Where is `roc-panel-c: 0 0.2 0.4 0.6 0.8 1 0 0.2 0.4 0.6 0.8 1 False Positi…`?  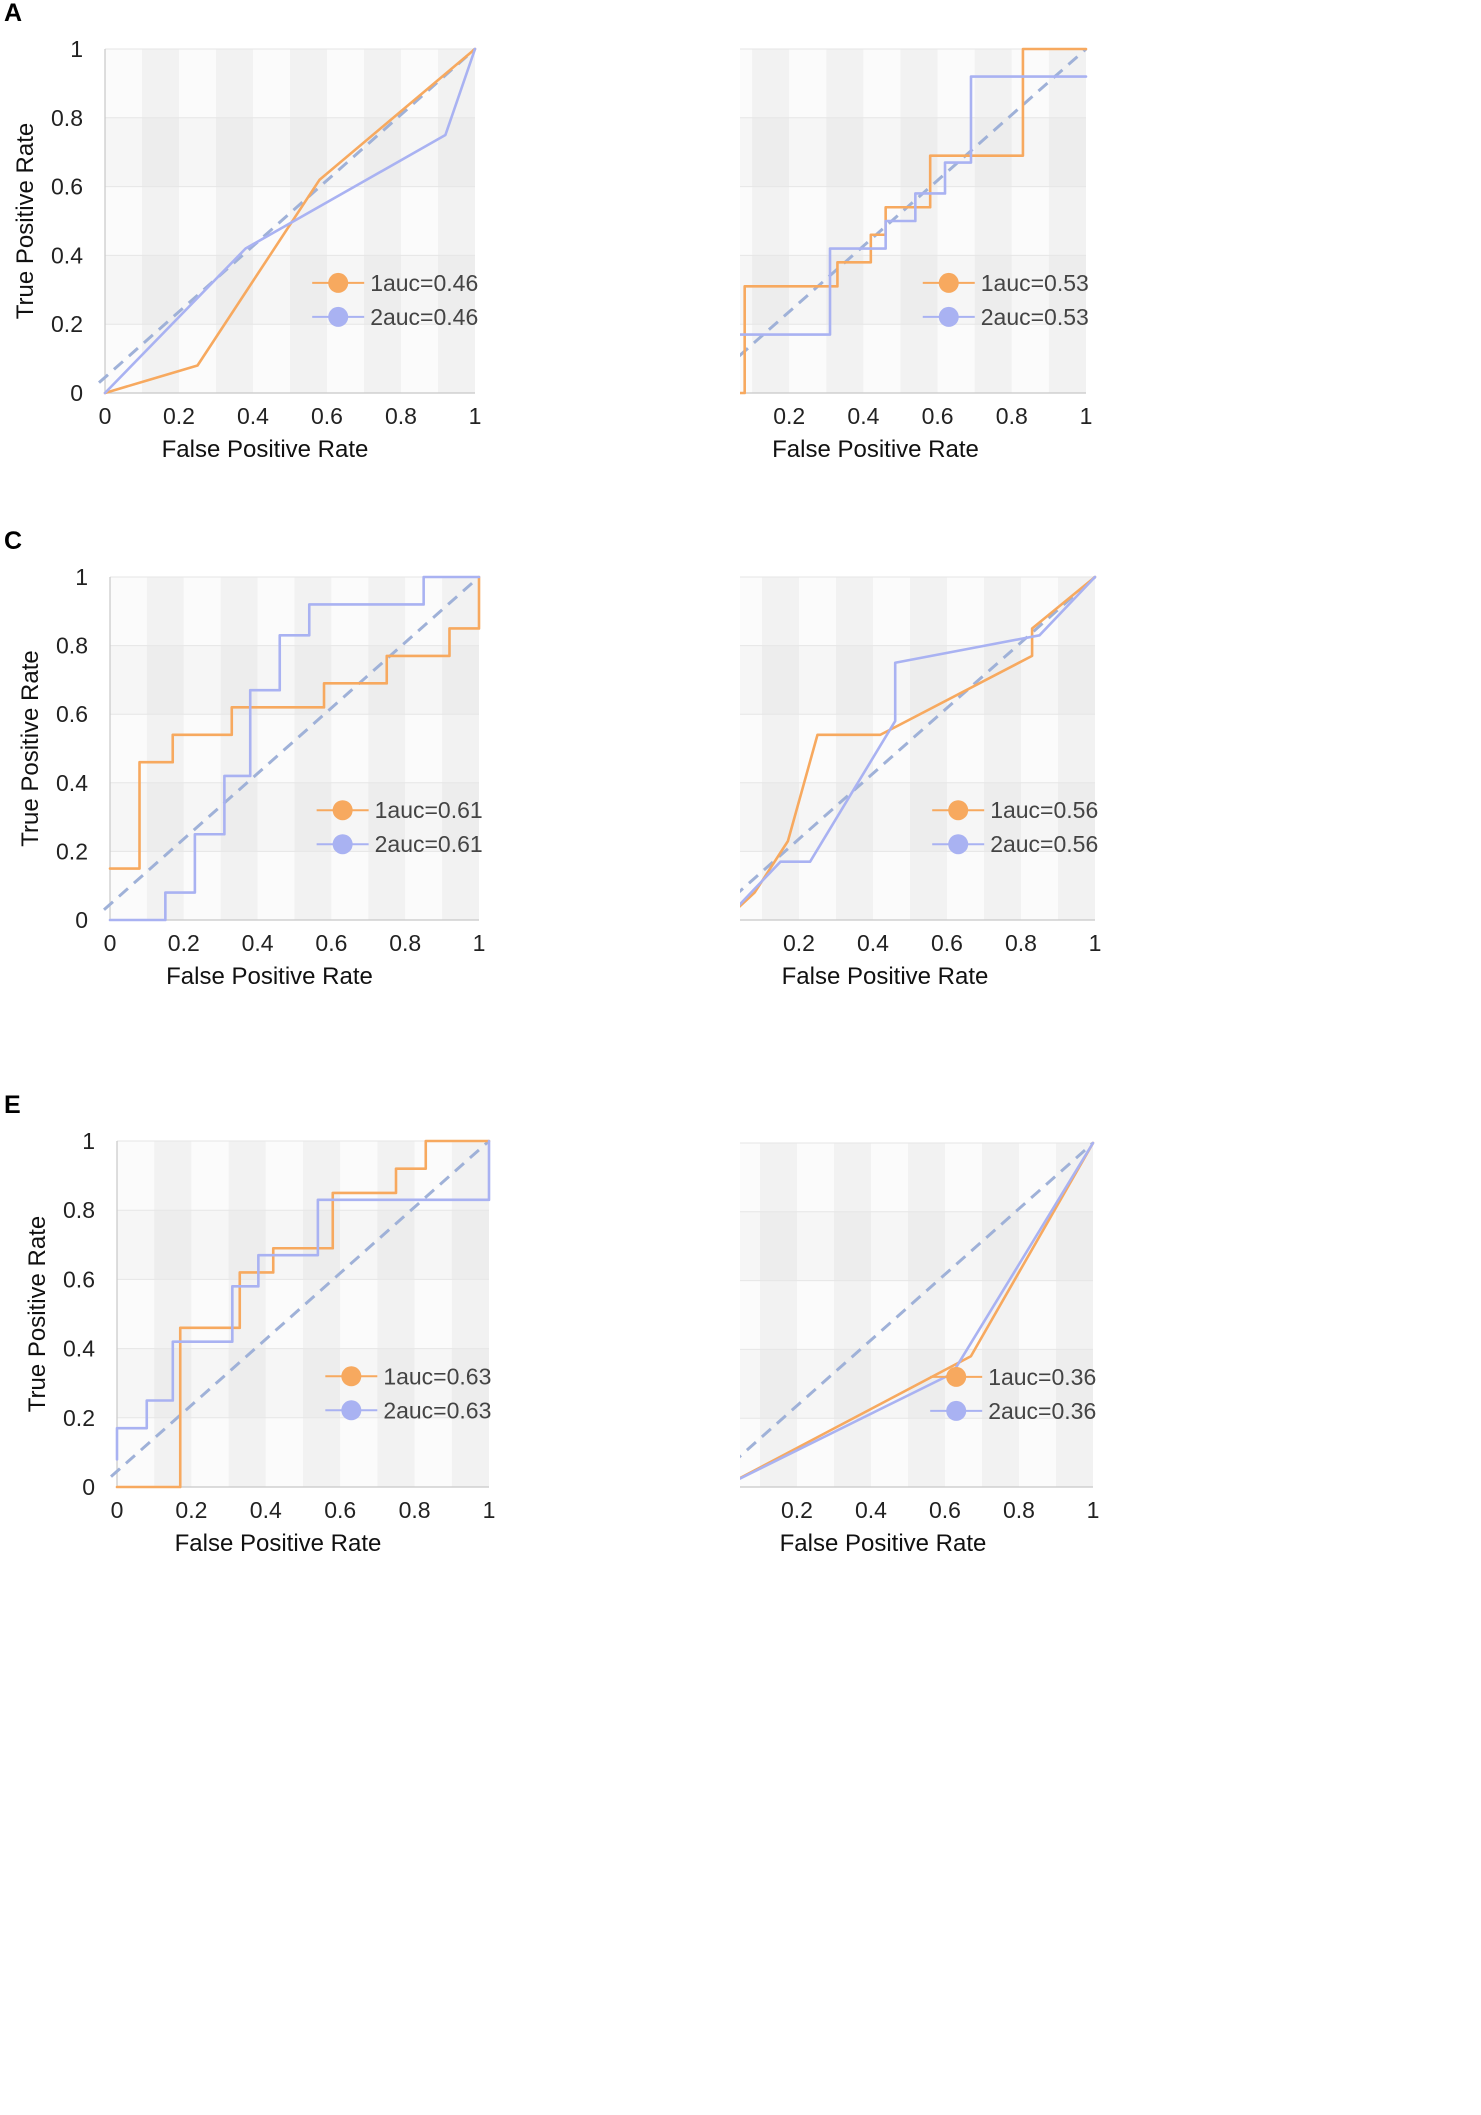 roc-panel-c: 0 0.2 0.4 0.6 0.8 1 0 0.2 0.4 0.6 0.8 1 False Positi… is located at coordinates (244, 758).